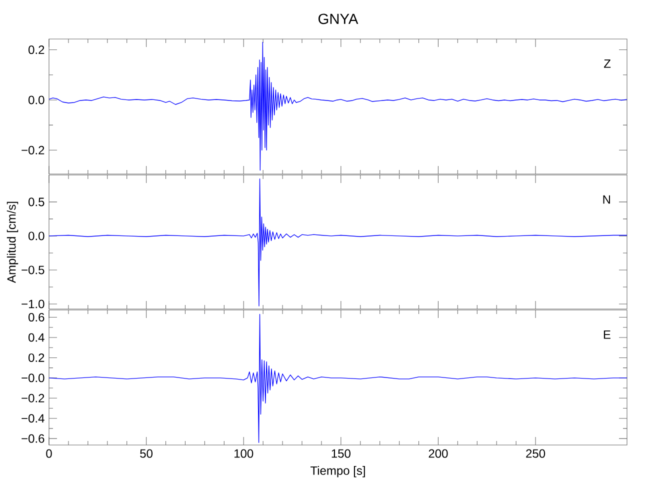 The height and width of the screenshot is (500, 650). I want to click on y-tick-label: −0.0, so click(33, 378).